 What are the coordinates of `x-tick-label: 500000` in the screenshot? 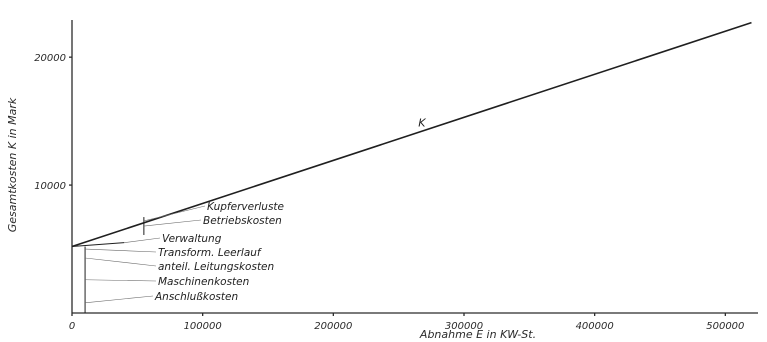 It's located at (725, 326).